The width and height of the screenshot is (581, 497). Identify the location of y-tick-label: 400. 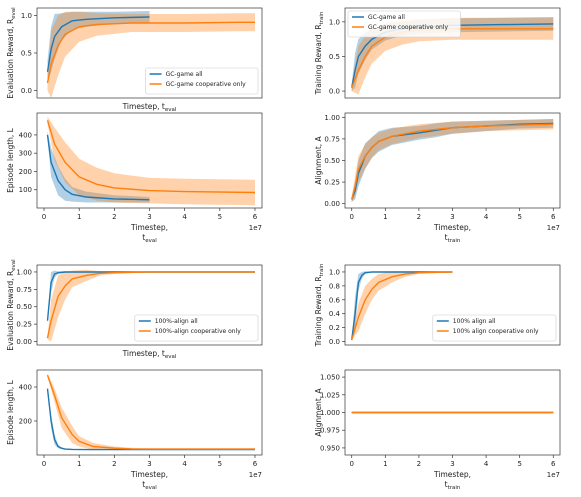
(25, 388).